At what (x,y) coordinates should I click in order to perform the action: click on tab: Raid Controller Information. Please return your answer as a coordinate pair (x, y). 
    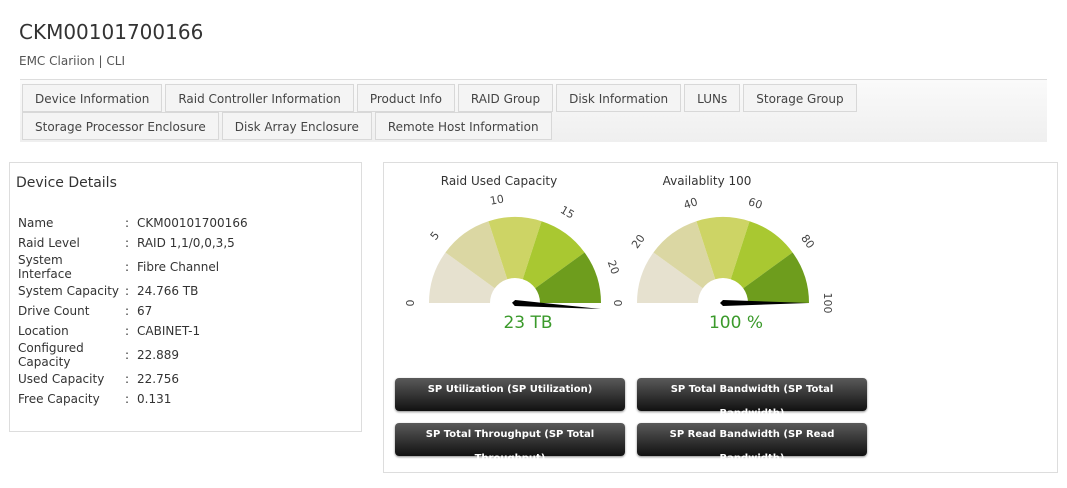
    Looking at the image, I should click on (259, 98).